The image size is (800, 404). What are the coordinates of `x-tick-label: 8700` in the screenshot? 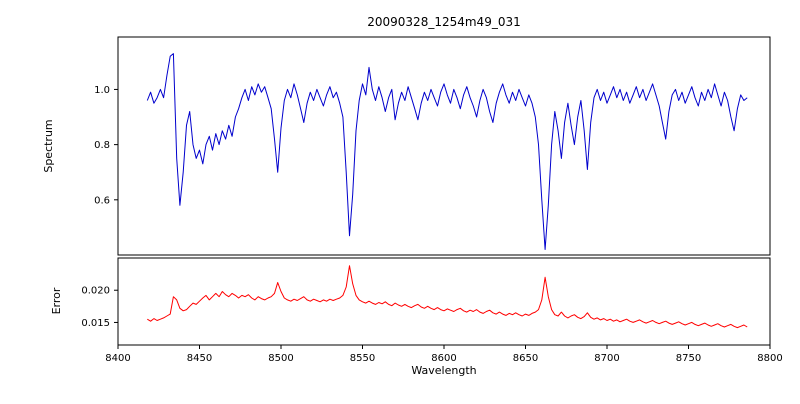 It's located at (606, 358).